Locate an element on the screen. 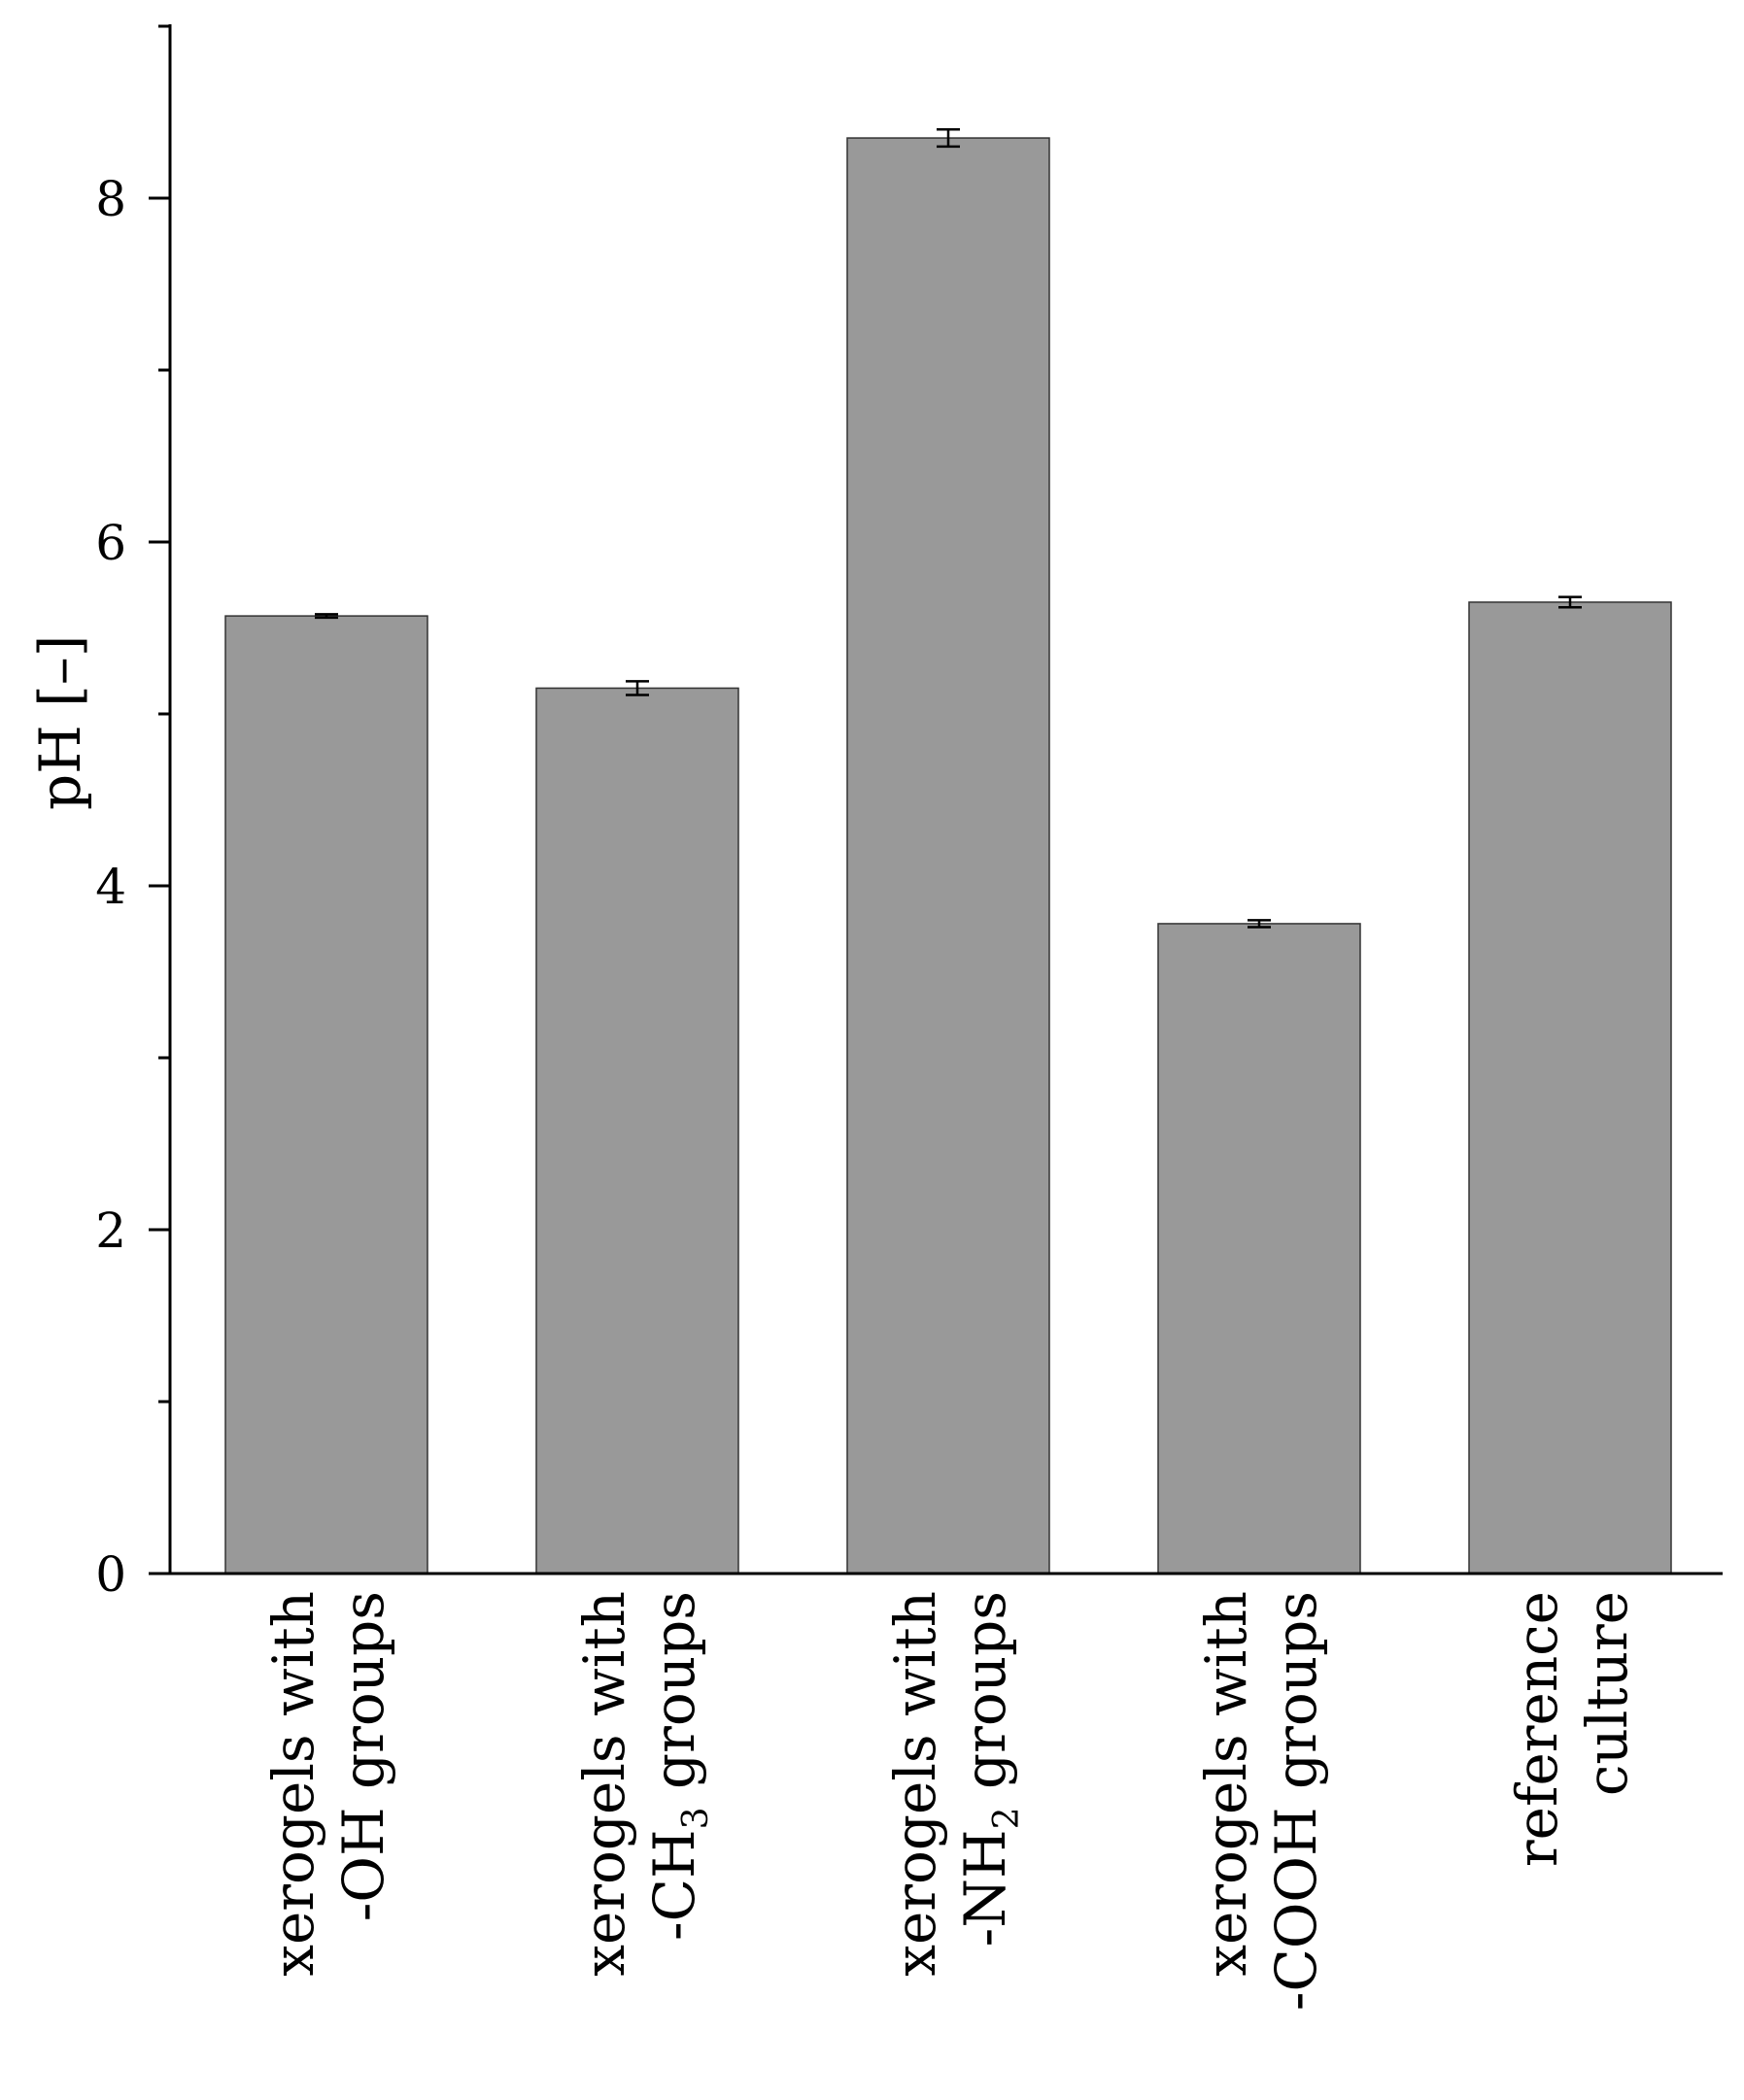 The height and width of the screenshot is (2100, 1744). category-label-text: -OH groups is located at coordinates (363, 1756).